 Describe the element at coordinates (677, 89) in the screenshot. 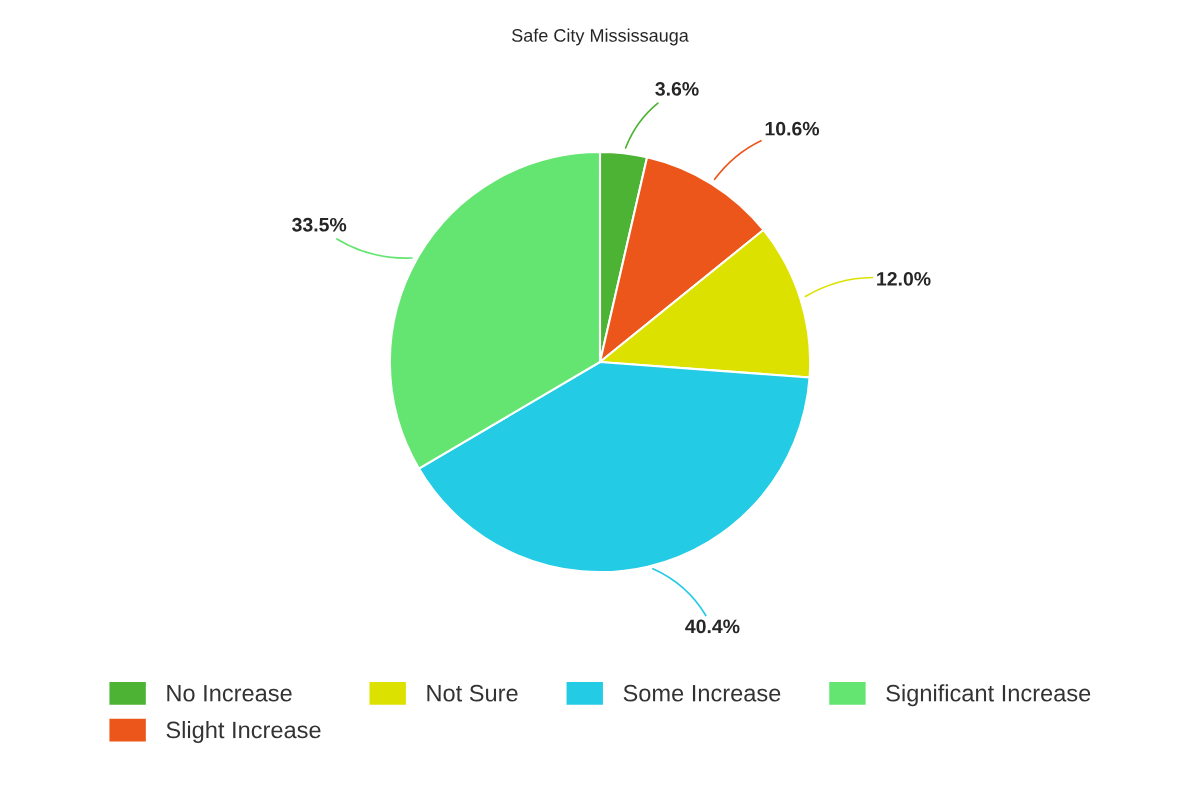

I see `data-label: 3.6%` at that location.